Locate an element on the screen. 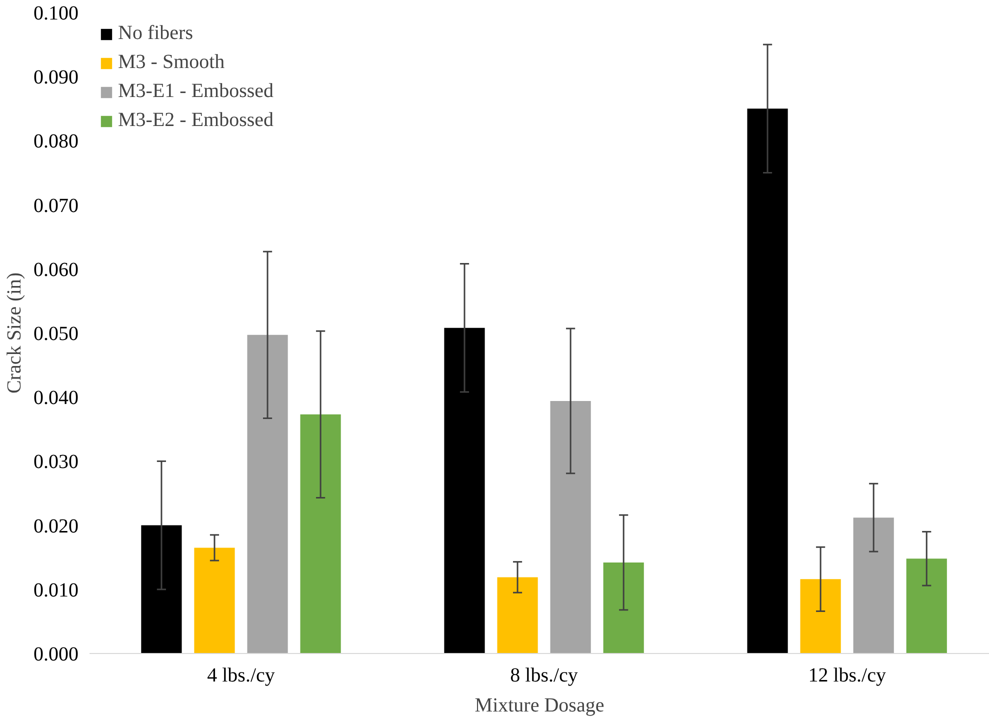 The height and width of the screenshot is (719, 989). y-tick-label: 0.080 is located at coordinates (56, 141).